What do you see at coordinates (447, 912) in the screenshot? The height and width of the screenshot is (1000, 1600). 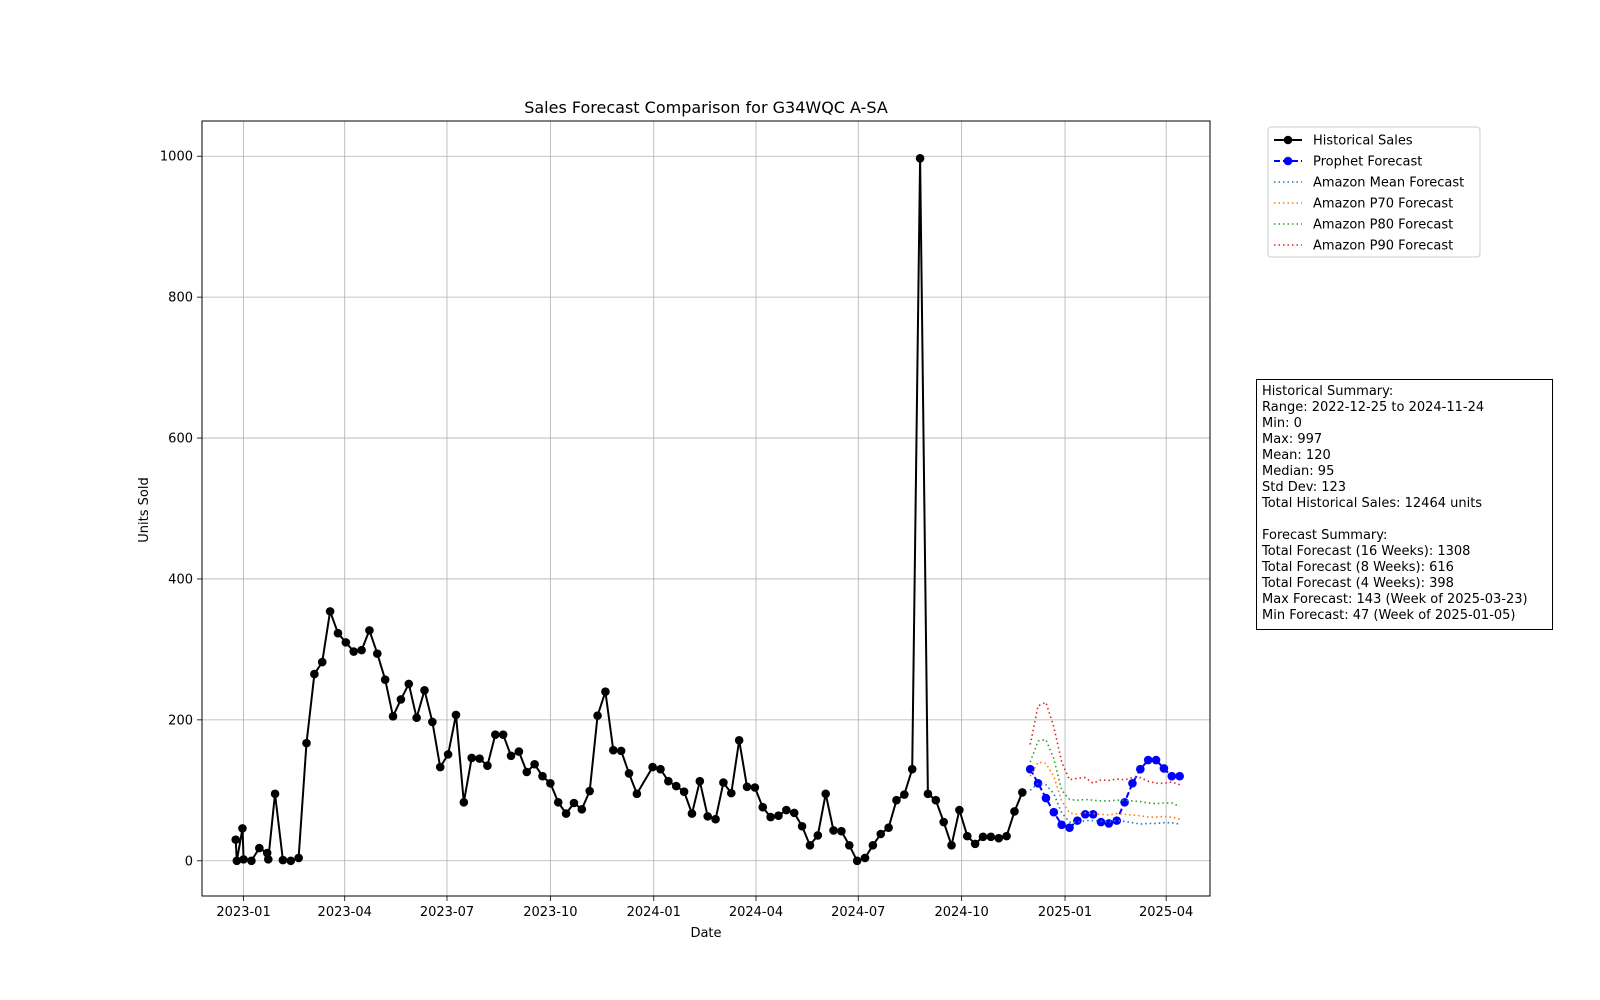 I see `x-tick-label: 2023-07` at bounding box center [447, 912].